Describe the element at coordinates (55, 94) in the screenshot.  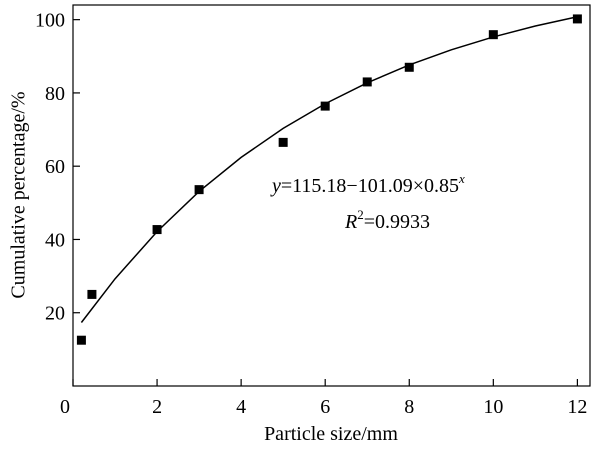
I see `y-tick-label: 80` at that location.